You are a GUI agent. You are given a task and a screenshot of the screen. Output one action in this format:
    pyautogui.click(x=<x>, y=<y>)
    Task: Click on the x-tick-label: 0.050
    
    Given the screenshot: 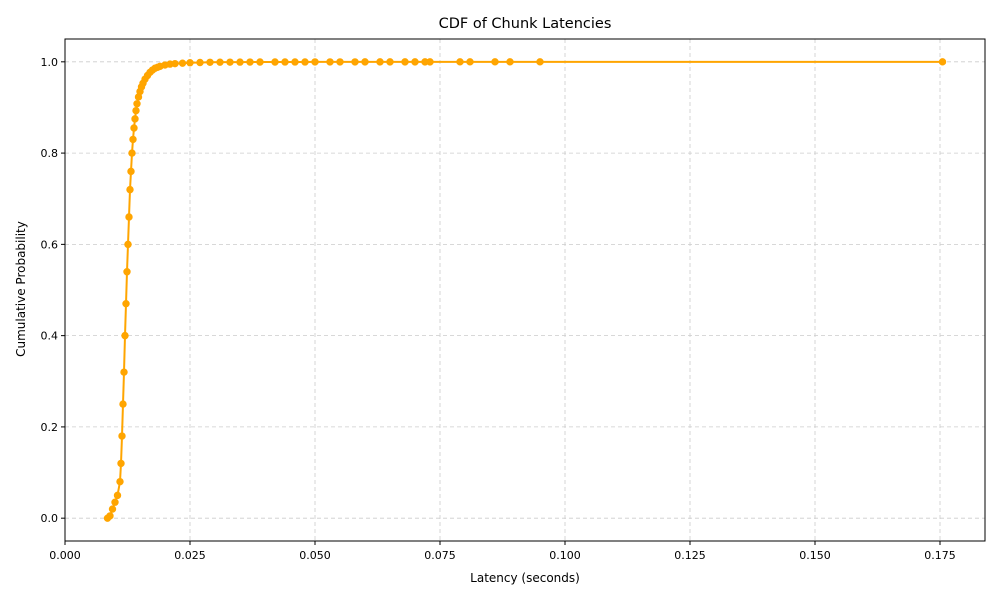 What is the action you would take?
    pyautogui.click(x=315, y=555)
    